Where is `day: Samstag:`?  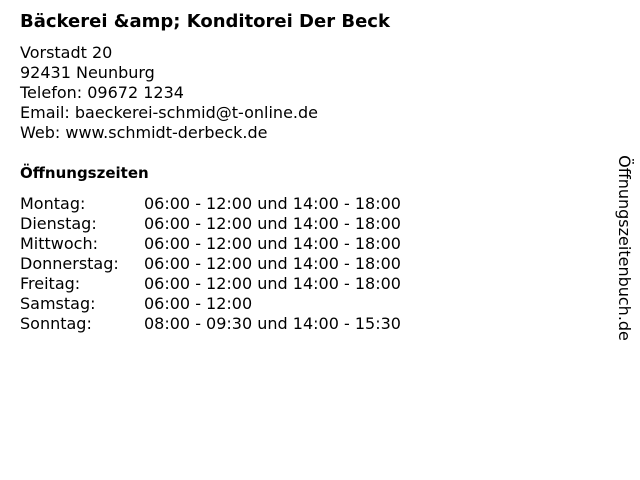
day: Samstag: is located at coordinates (58, 303).